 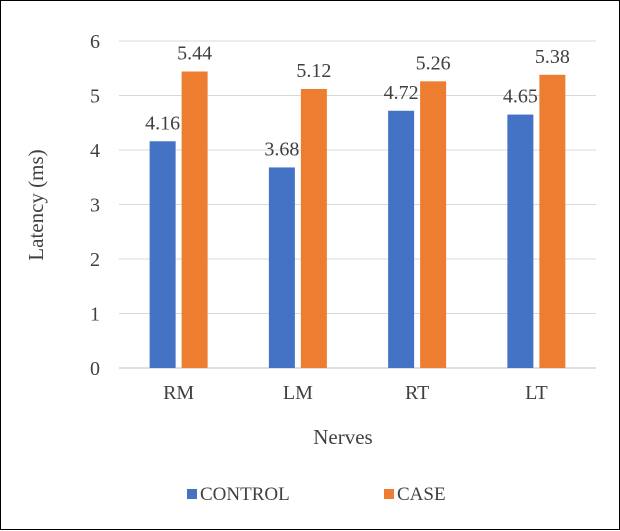 I want to click on x-tick-label-rm: RM, so click(x=178, y=393).